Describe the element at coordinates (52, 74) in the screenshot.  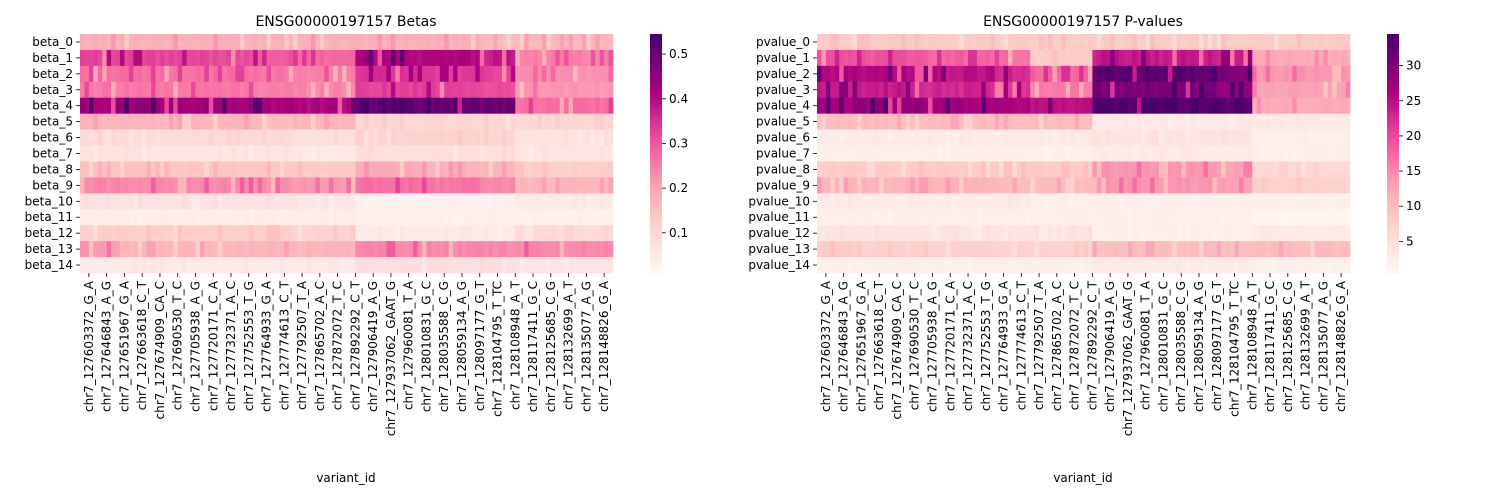
I see `betas-y-tick-label: beta_2` at that location.